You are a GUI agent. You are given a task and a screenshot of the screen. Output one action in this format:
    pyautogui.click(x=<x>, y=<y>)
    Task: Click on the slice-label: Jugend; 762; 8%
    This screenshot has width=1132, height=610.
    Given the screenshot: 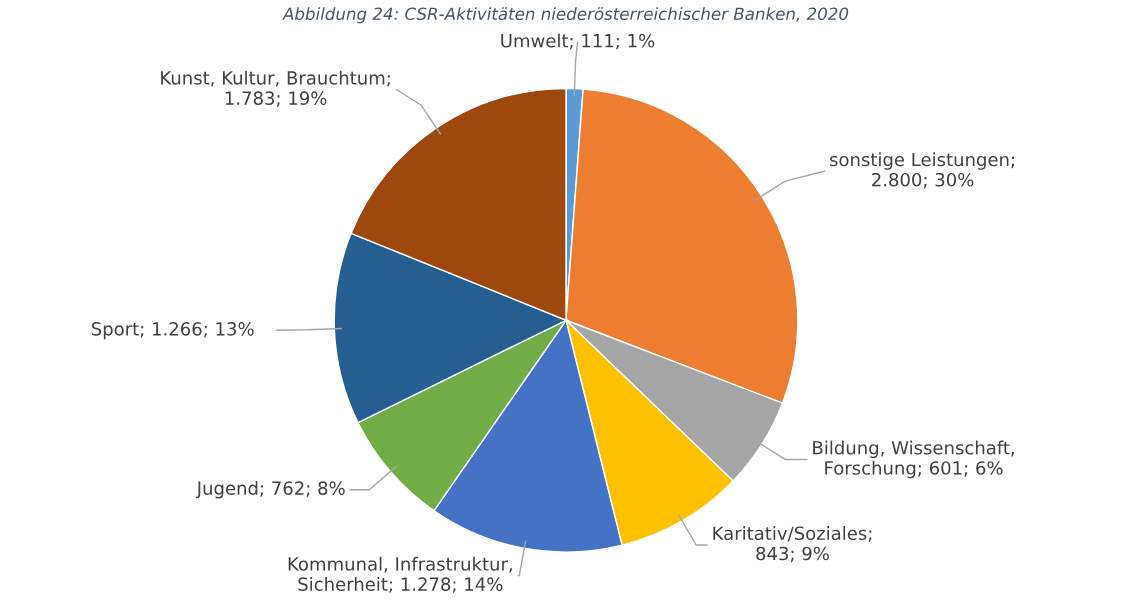 What is the action you would take?
    pyautogui.click(x=270, y=489)
    